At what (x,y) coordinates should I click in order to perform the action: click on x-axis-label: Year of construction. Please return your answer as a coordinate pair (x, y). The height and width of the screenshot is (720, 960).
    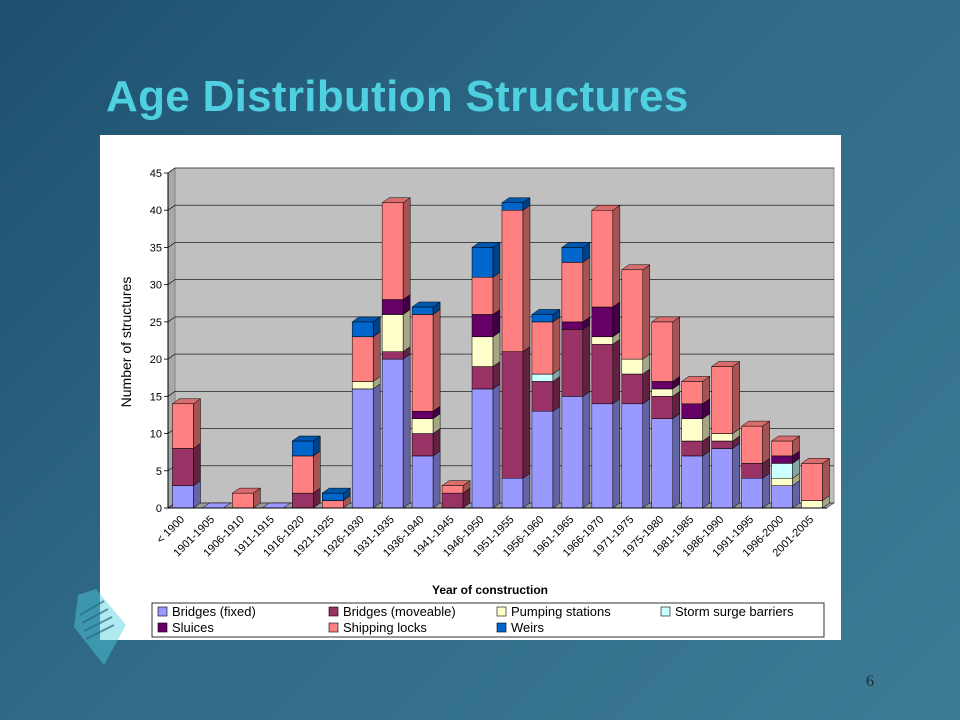
    Looking at the image, I should click on (490, 590).